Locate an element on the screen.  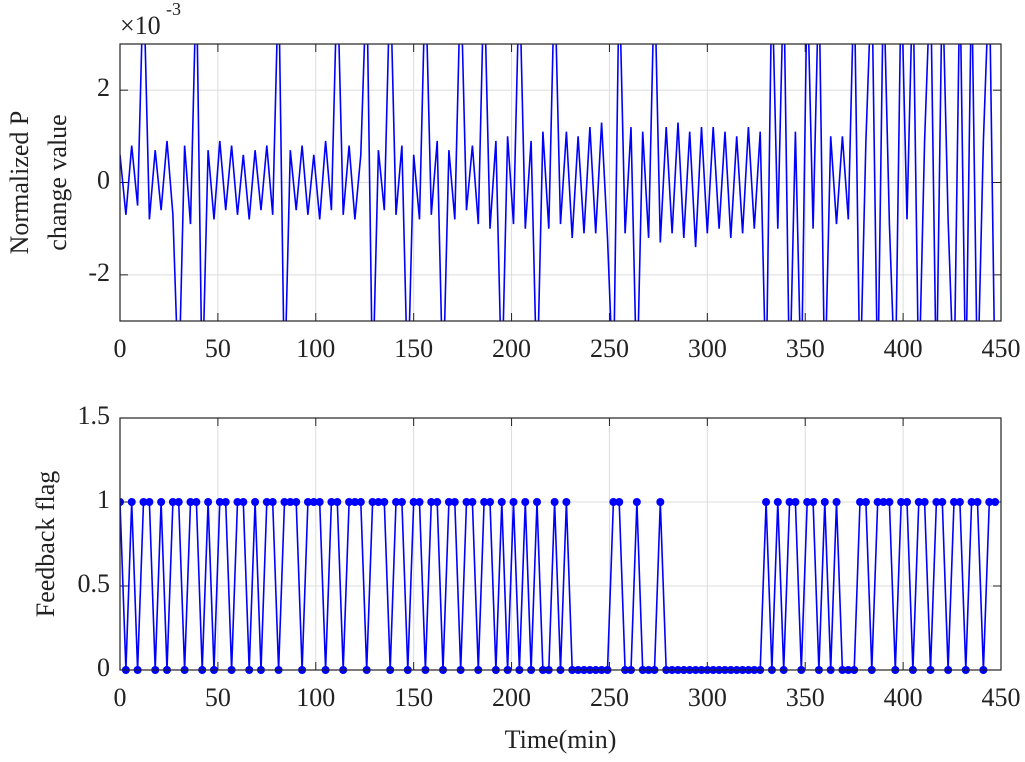
y-tick-label: -2 is located at coordinates (99, 272).